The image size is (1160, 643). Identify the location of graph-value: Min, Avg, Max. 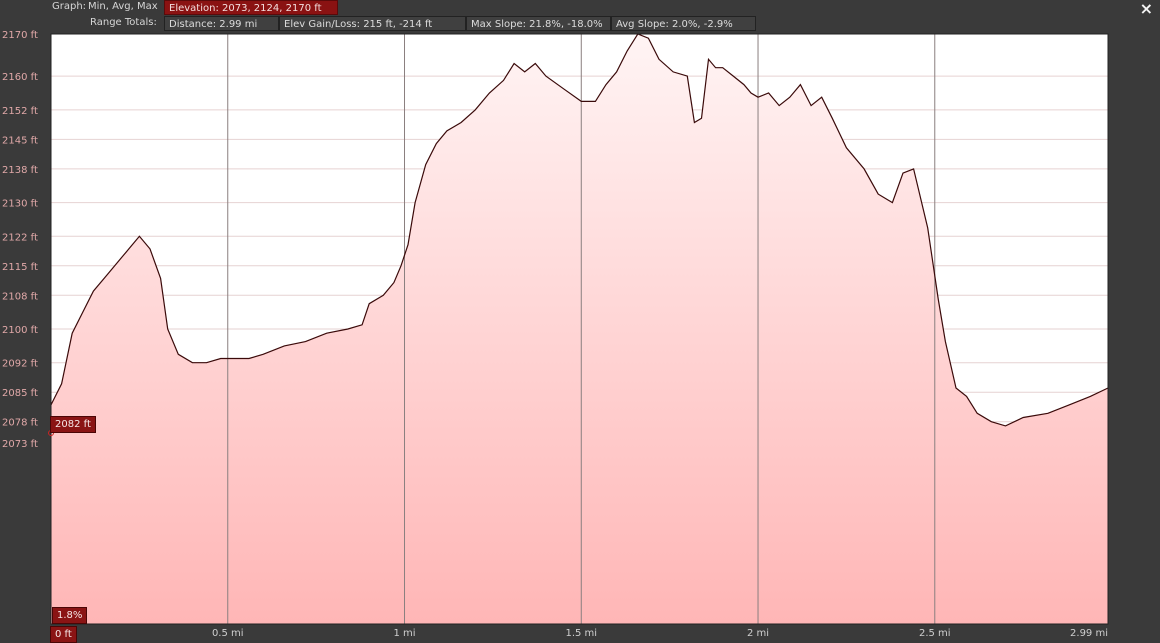
(123, 6).